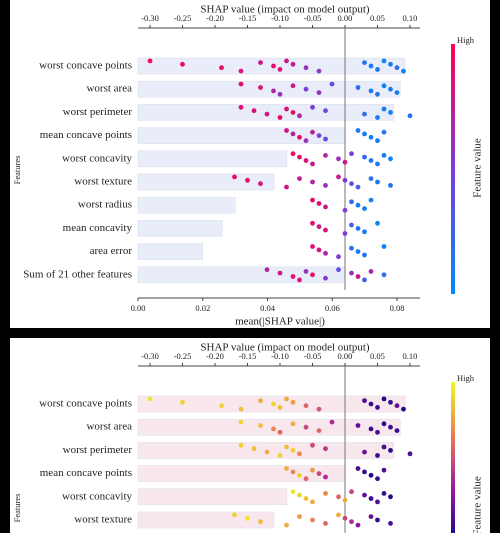 The width and height of the screenshot is (500, 533). I want to click on feature-label: area error, so click(111, 251).